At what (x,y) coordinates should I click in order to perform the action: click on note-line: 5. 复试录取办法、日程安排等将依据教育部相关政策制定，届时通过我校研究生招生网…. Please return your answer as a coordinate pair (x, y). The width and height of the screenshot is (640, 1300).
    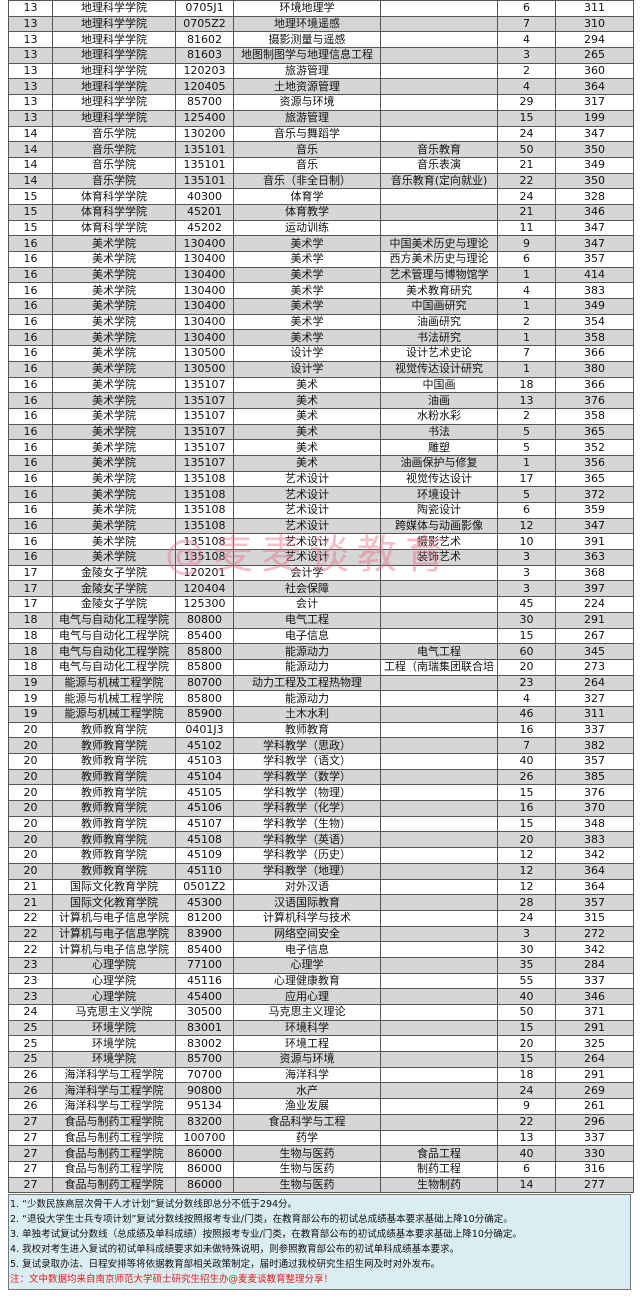
    Looking at the image, I should click on (225, 1264).